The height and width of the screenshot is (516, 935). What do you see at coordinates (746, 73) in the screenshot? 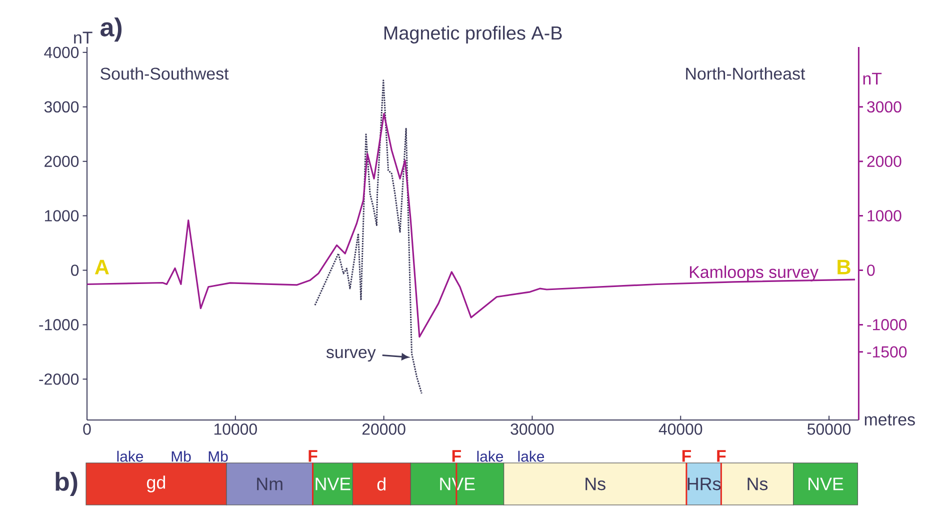
I see `annotation: North-Northeast` at bounding box center [746, 73].